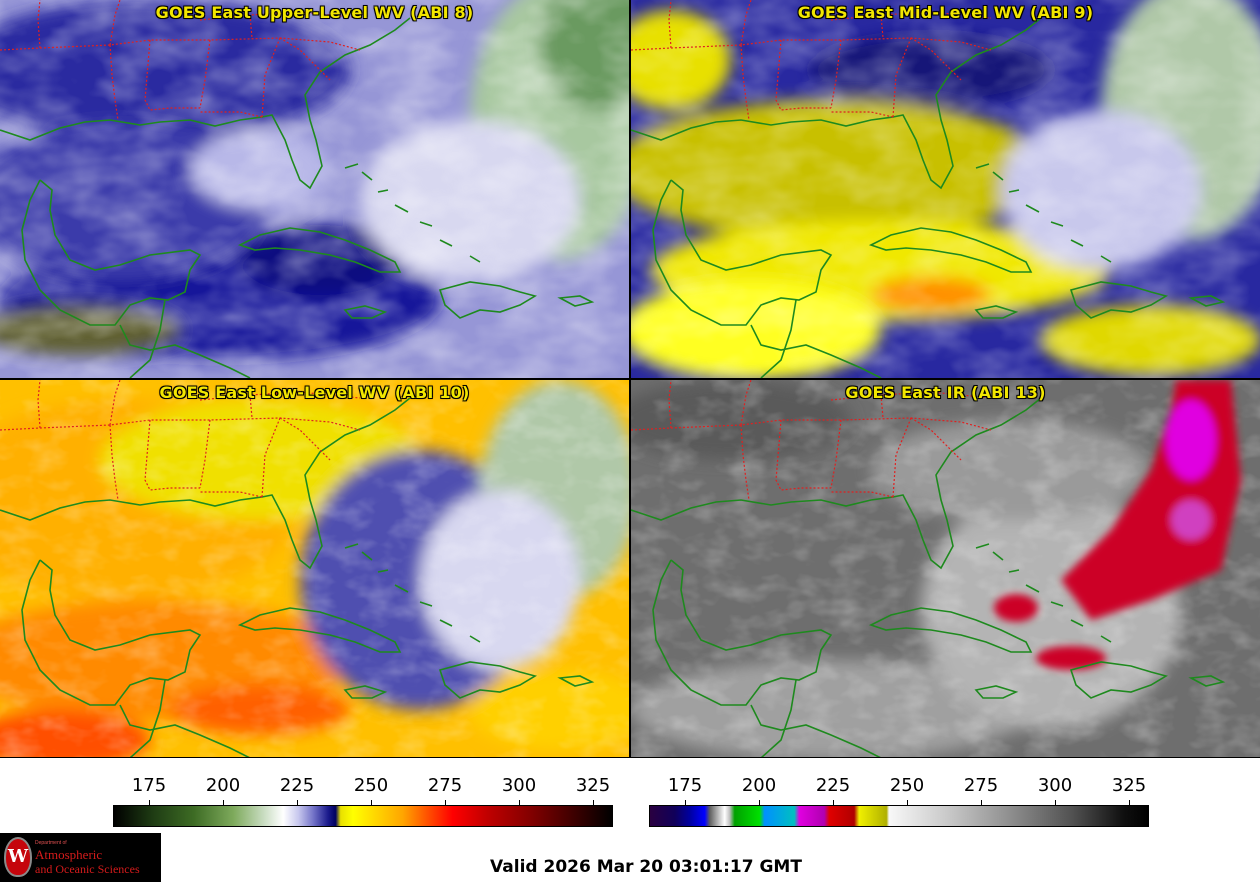 This screenshot has width=1260, height=882. Describe the element at coordinates (223, 785) in the screenshot. I see `wv-tick-label: 200` at that location.